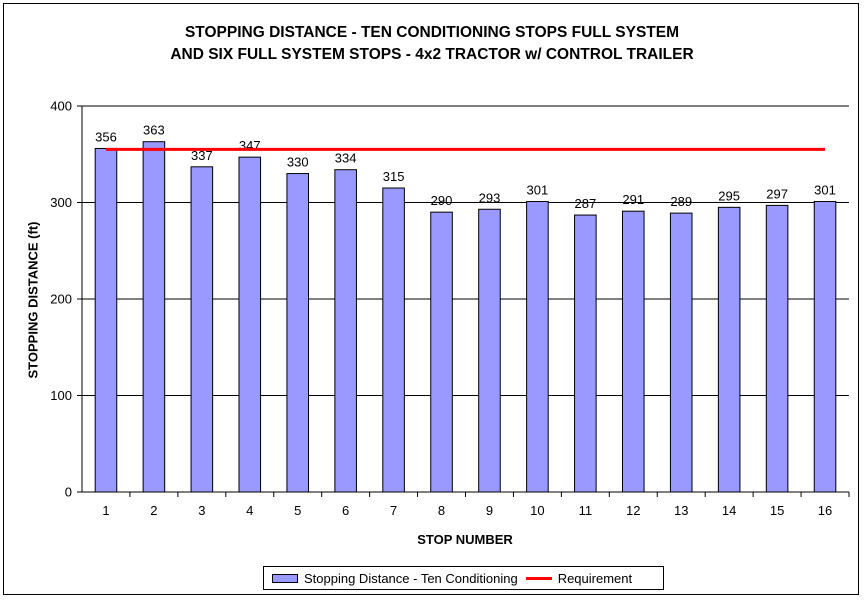  What do you see at coordinates (633, 510) in the screenshot?
I see `x-tick-label: 12` at bounding box center [633, 510].